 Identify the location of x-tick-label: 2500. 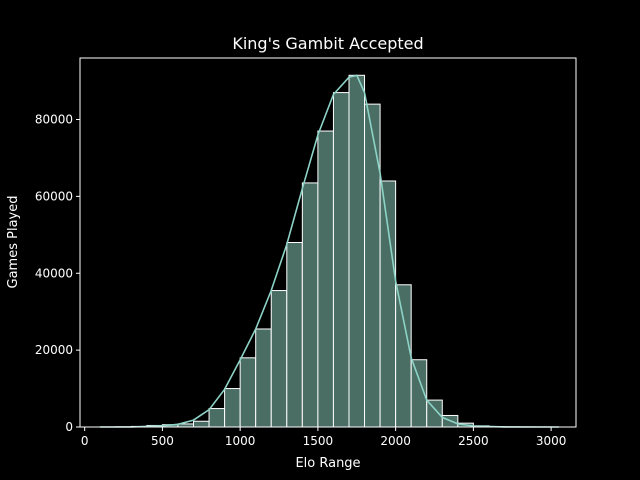
(473, 441).